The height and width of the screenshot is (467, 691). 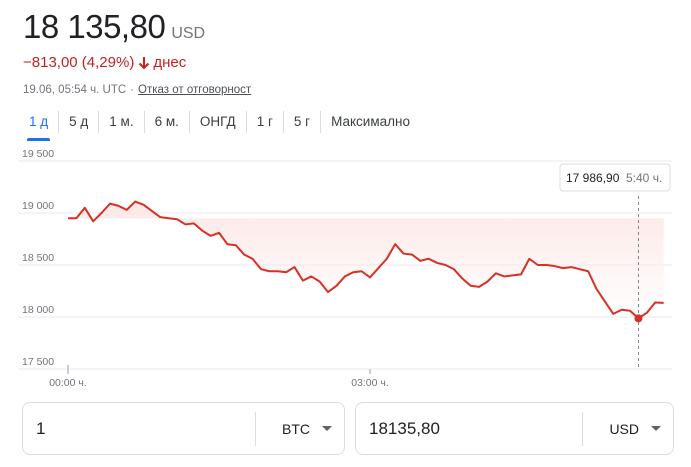 I want to click on to-currency-label: USD, so click(x=624, y=428).